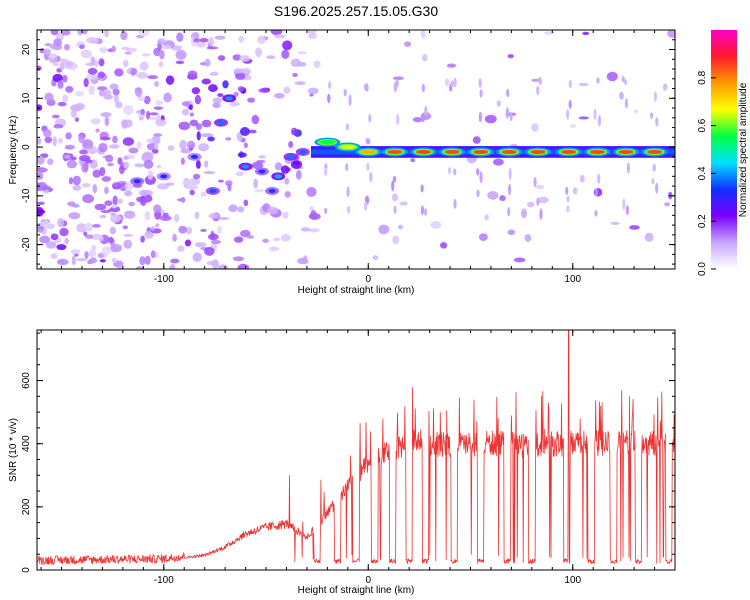 The width and height of the screenshot is (750, 600). What do you see at coordinates (702, 173) in the screenshot?
I see `colorbar-tick-label: 0.4` at bounding box center [702, 173].